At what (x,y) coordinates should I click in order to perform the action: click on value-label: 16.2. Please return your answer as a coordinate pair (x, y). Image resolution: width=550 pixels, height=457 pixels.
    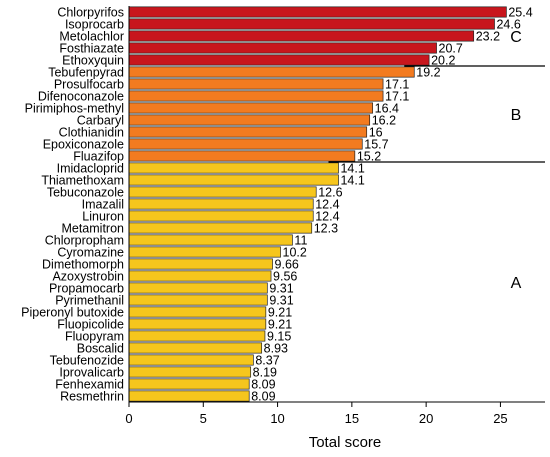
    Looking at the image, I should click on (384, 120).